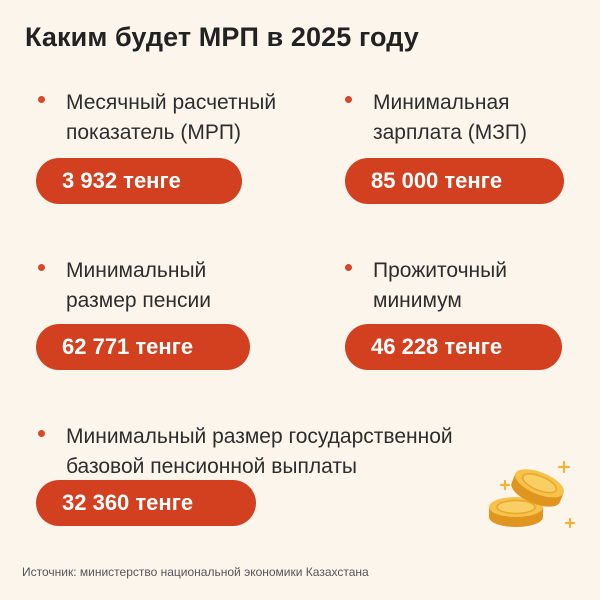 This screenshot has height=600, width=600. I want to click on indicator-value: 3 932 тенге, so click(139, 181).